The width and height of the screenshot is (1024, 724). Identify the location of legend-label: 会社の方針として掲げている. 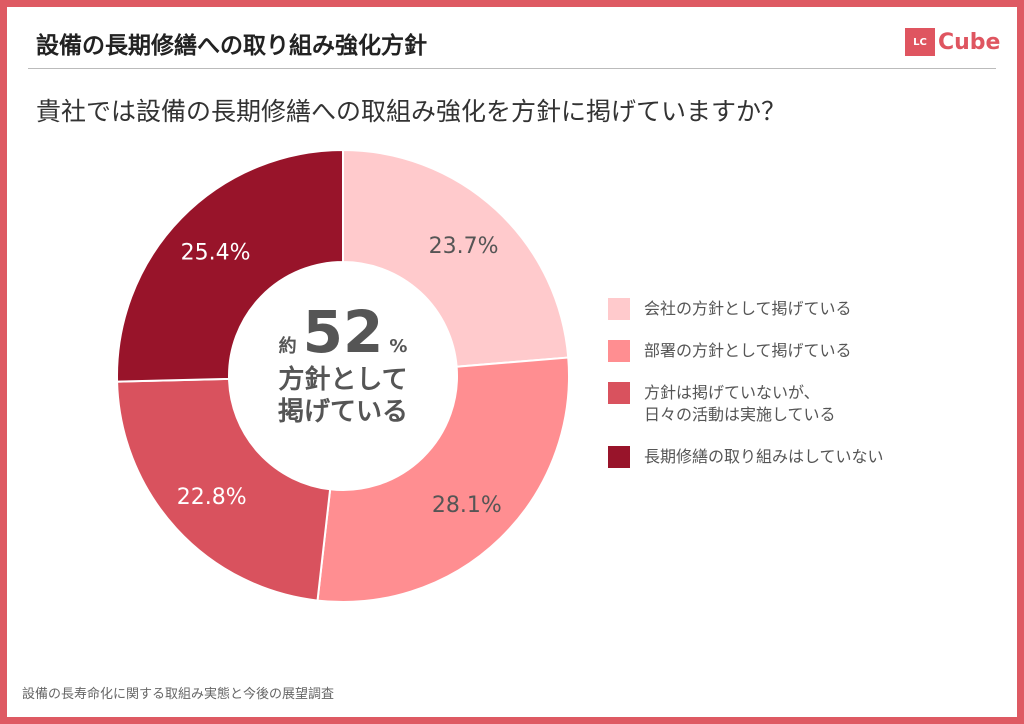
(748, 308).